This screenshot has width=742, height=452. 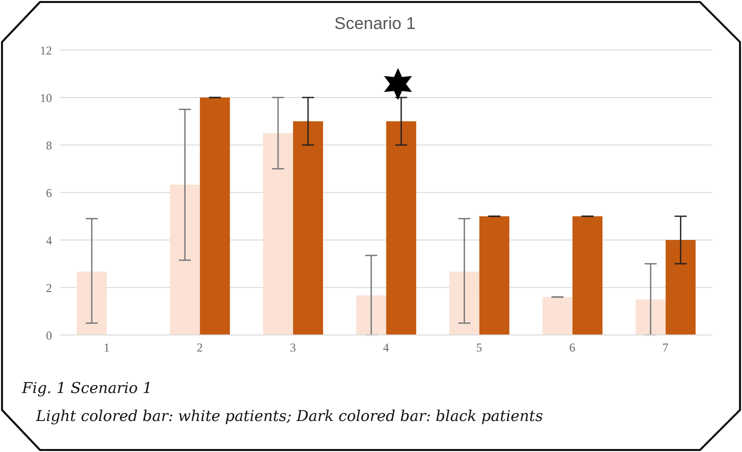 I want to click on caption: Fig. 1 Scenario 1, so click(x=88, y=388).